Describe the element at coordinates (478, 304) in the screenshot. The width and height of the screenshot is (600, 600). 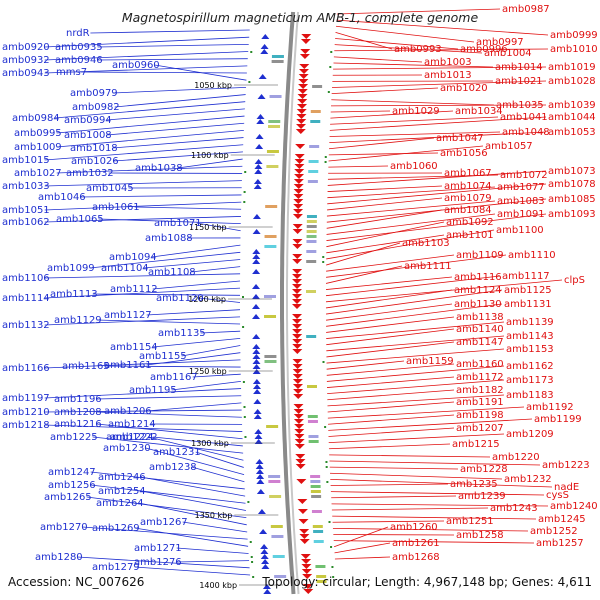
I see `gene-label-right: amb1130` at that location.